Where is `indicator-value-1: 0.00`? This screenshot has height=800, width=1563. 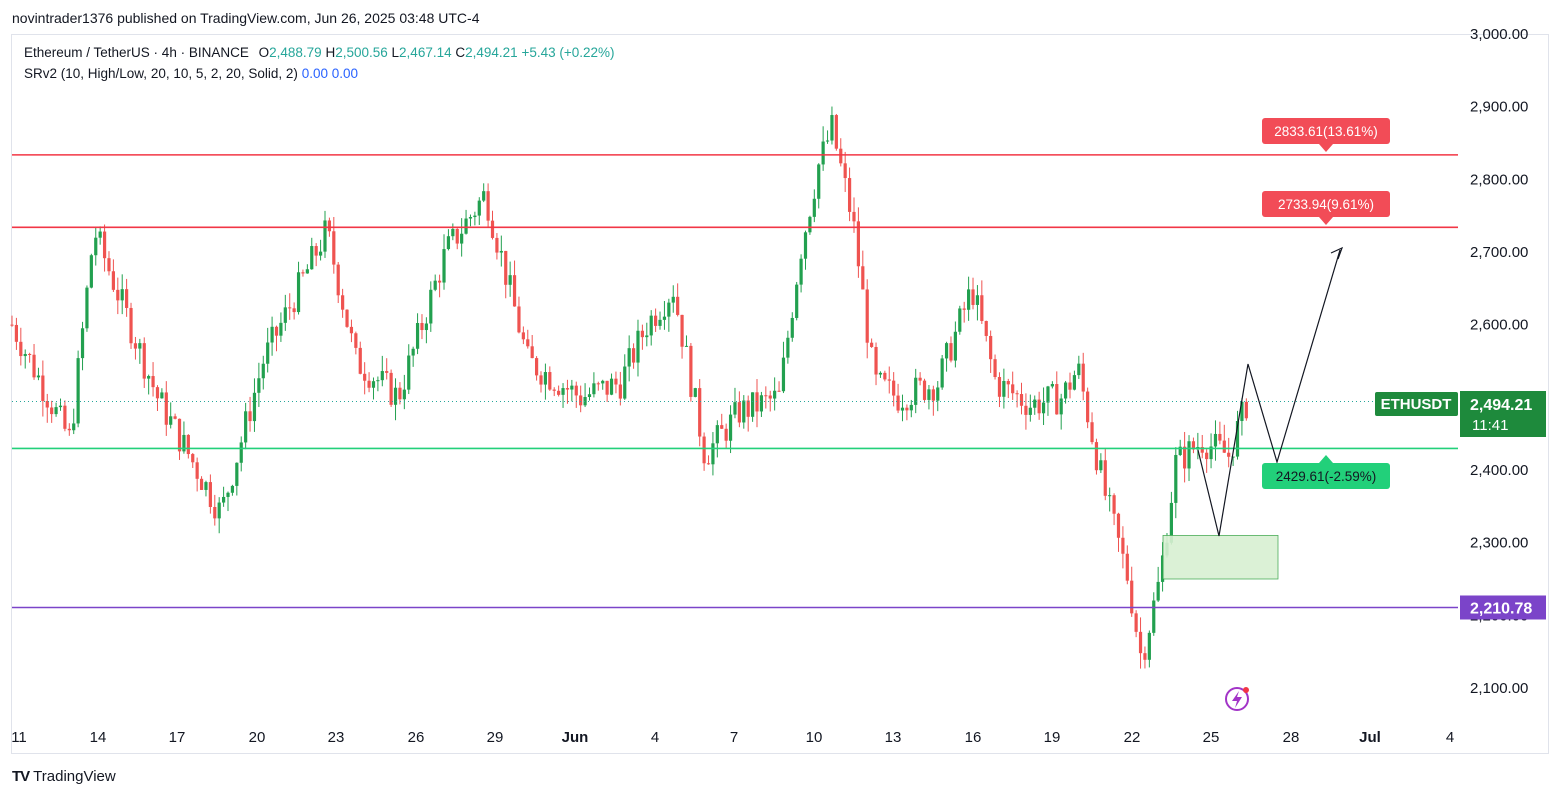
indicator-value-1: 0.00 is located at coordinates (314, 73).